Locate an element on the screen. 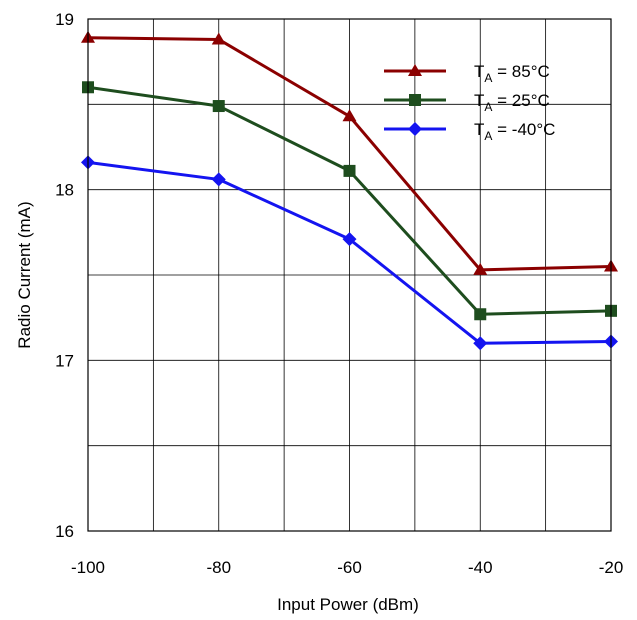 The image size is (637, 620). legend-item: TA = 85°C is located at coordinates (467, 73).